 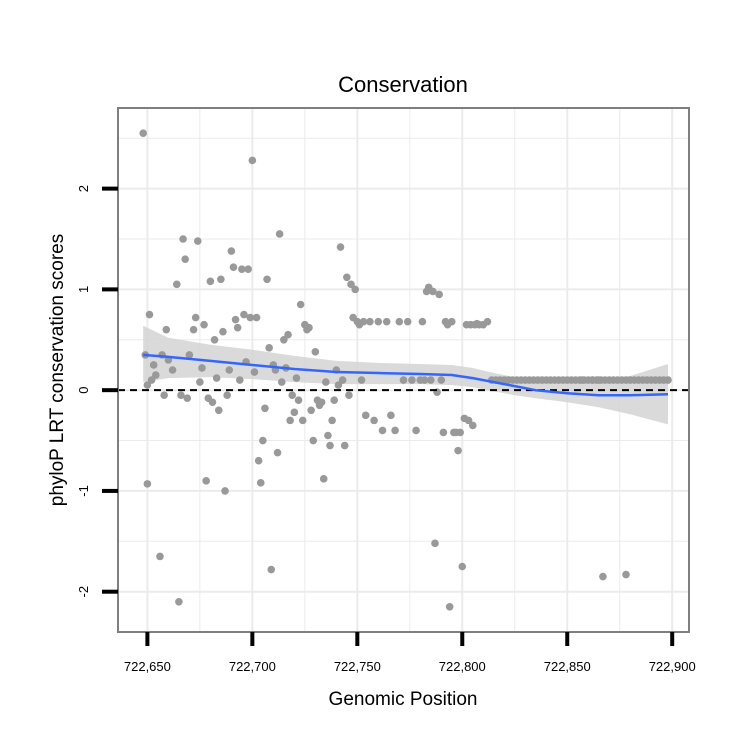 I want to click on x-tick-label: 722,750, so click(x=357, y=666).